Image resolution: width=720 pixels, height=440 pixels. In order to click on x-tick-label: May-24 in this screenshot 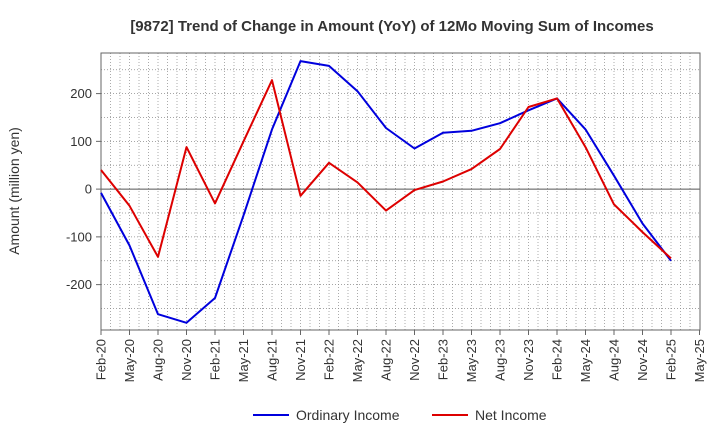, I will do `click(585, 360)`.